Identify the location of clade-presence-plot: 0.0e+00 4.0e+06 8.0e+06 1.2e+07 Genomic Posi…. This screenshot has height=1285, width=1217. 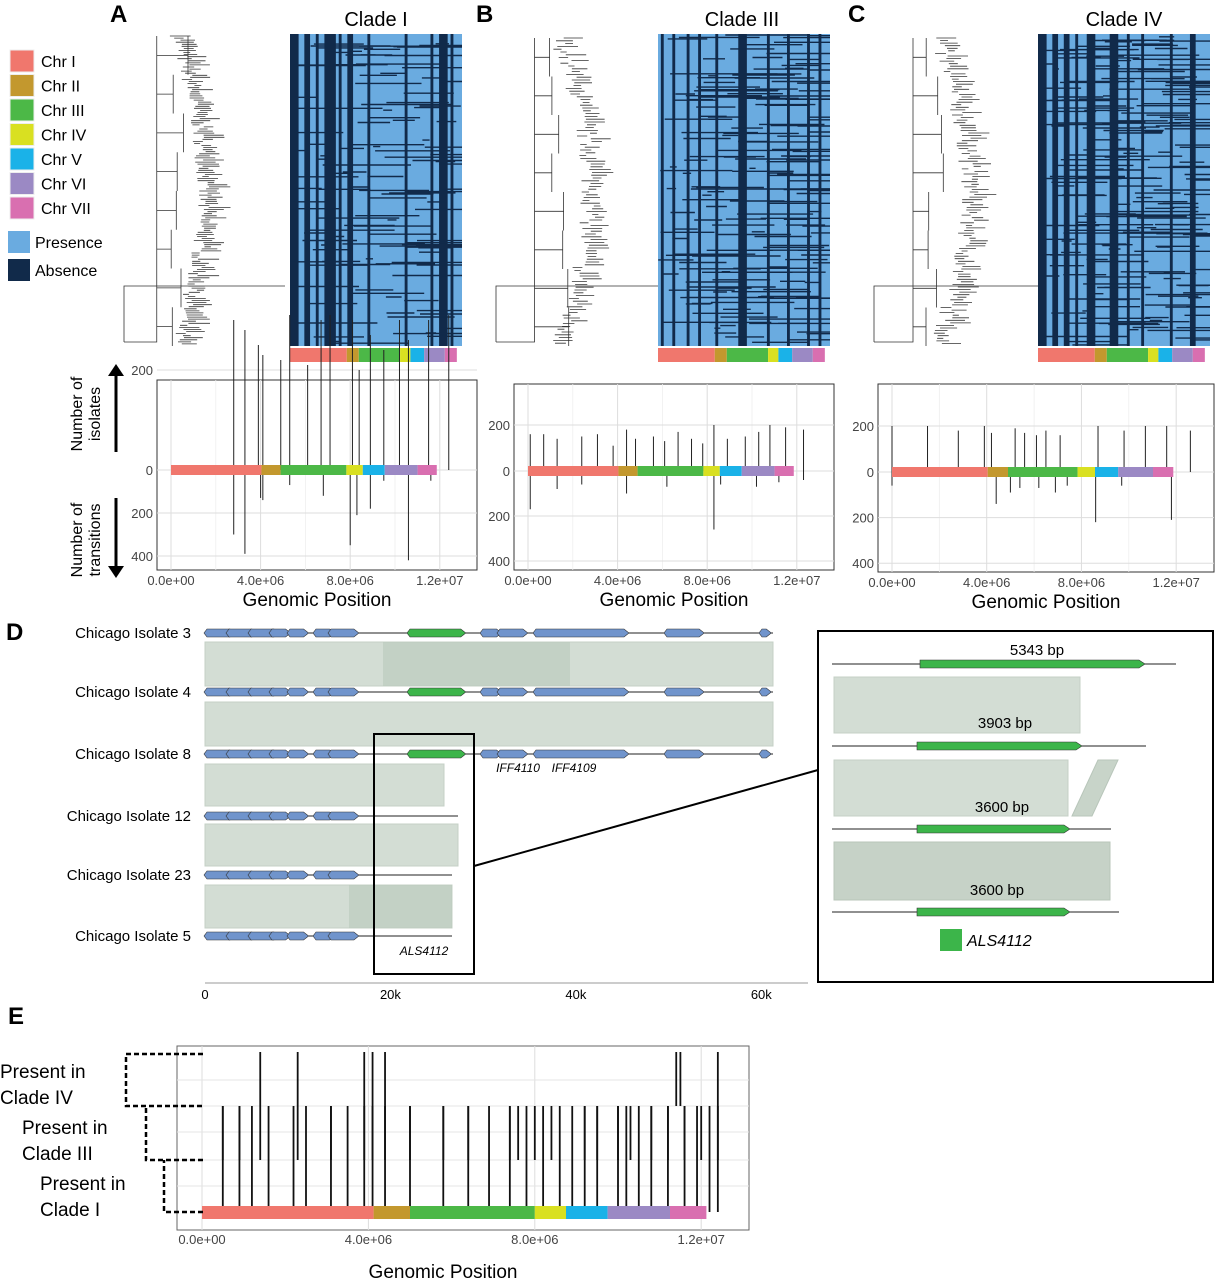
(375, 1164).